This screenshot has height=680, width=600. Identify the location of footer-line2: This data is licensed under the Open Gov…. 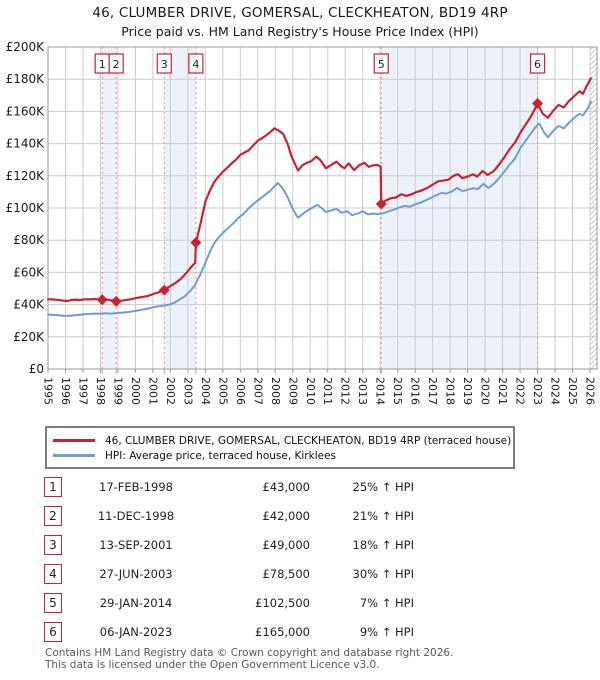
(212, 665).